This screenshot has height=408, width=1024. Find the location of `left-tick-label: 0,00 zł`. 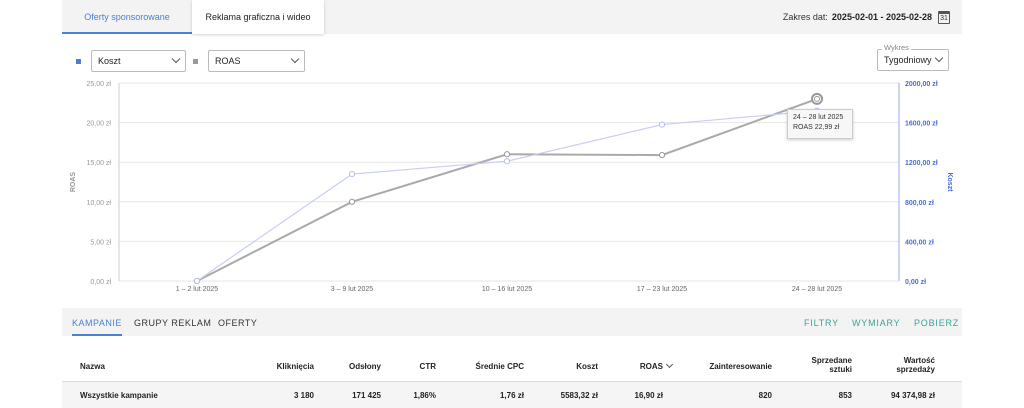

left-tick-label: 0,00 zł is located at coordinates (100, 282).